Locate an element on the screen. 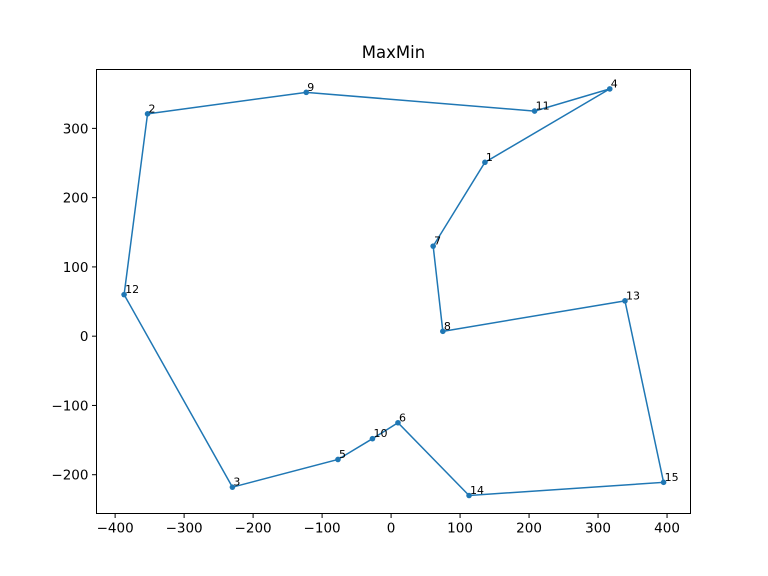 The height and width of the screenshot is (576, 768). y-tick-label: 200 is located at coordinates (76, 199).